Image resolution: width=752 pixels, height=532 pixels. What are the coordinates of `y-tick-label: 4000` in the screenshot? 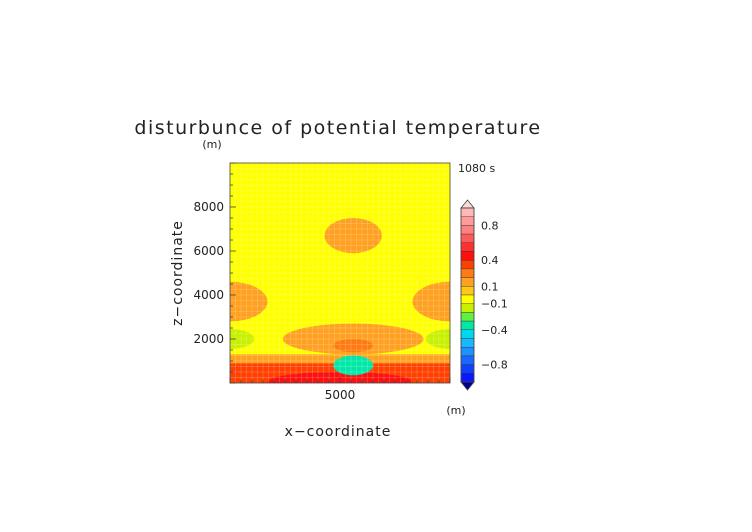 It's located at (208, 295).